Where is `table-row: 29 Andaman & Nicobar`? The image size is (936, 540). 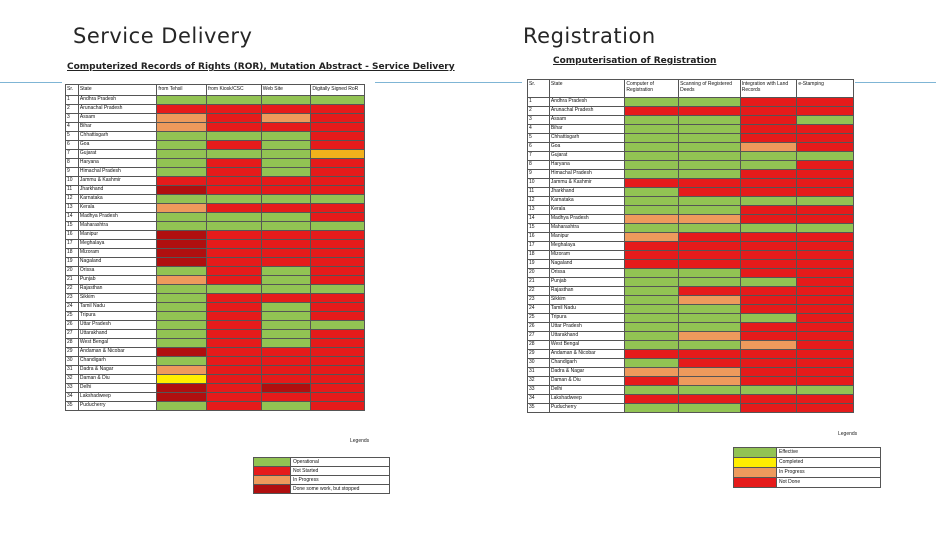 table-row: 29 Andaman & Nicobar is located at coordinates (215, 352).